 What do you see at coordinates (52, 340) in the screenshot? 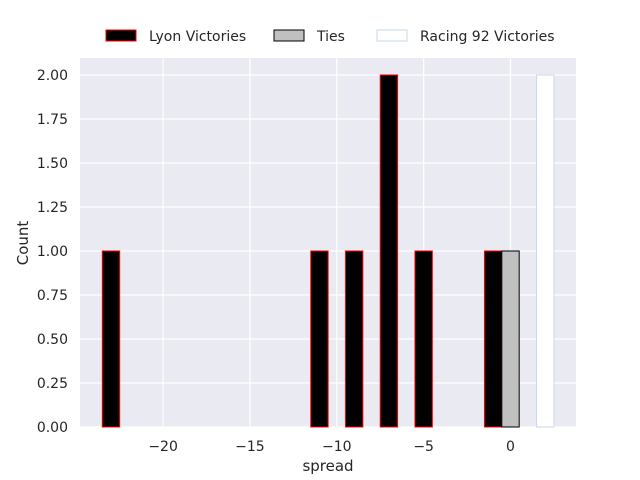
I see `y-tick-label: 0.50` at bounding box center [52, 340].